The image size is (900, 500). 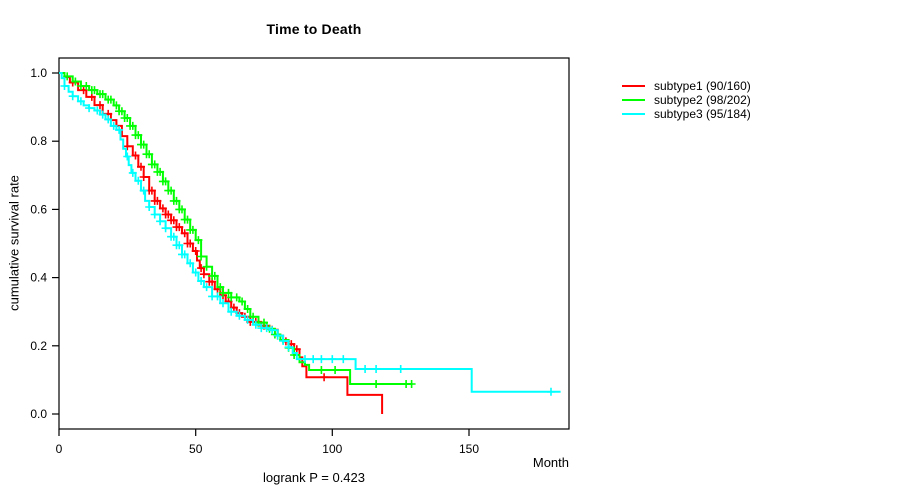 What do you see at coordinates (196, 449) in the screenshot?
I see `svg-text: 50` at bounding box center [196, 449].